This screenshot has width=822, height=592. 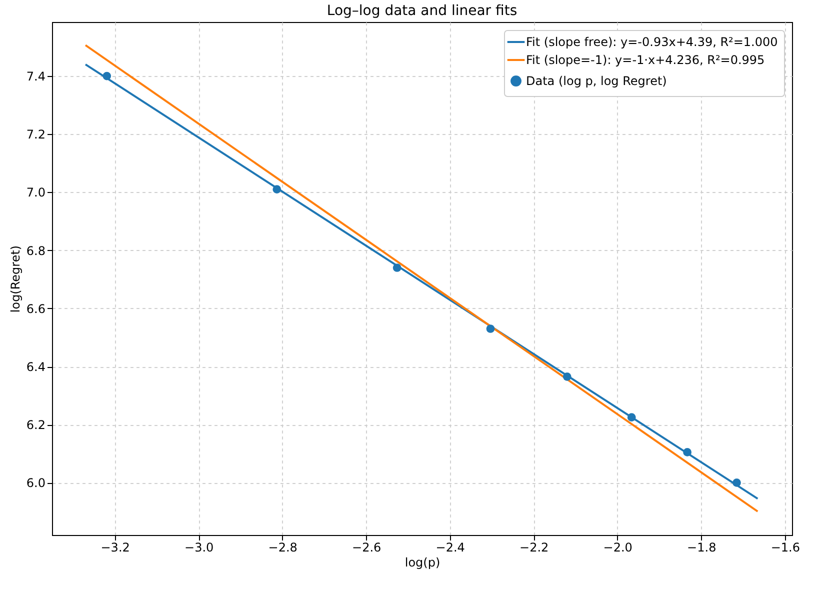 What do you see at coordinates (596, 81) in the screenshot?
I see `legend-label: Data (log p, log Regret)` at bounding box center [596, 81].